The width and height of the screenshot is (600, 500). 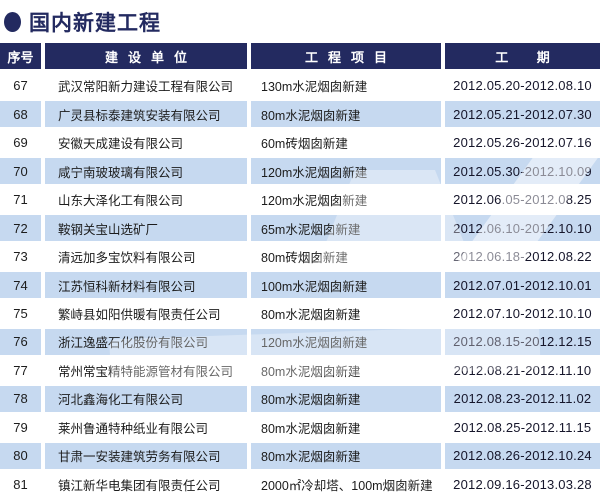 I want to click on company-name: 安徽天成建设有限公司, so click(x=121, y=144).